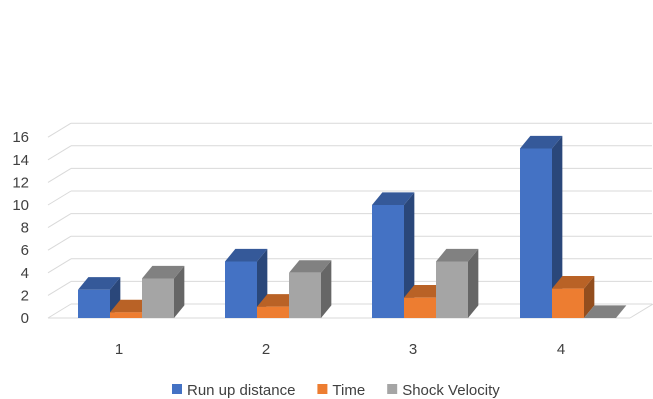  Describe the element at coordinates (241, 390) in the screenshot. I see `legend-label: Run up distance` at that location.